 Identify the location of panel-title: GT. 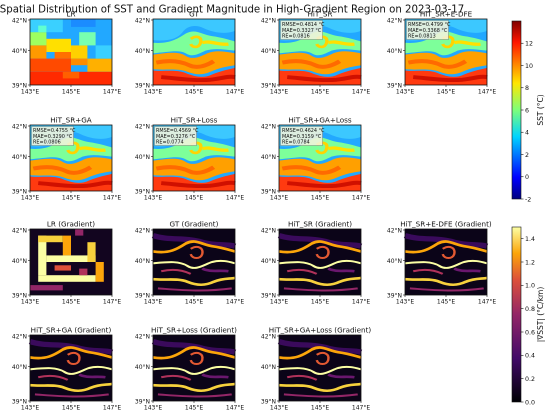
(194, 14).